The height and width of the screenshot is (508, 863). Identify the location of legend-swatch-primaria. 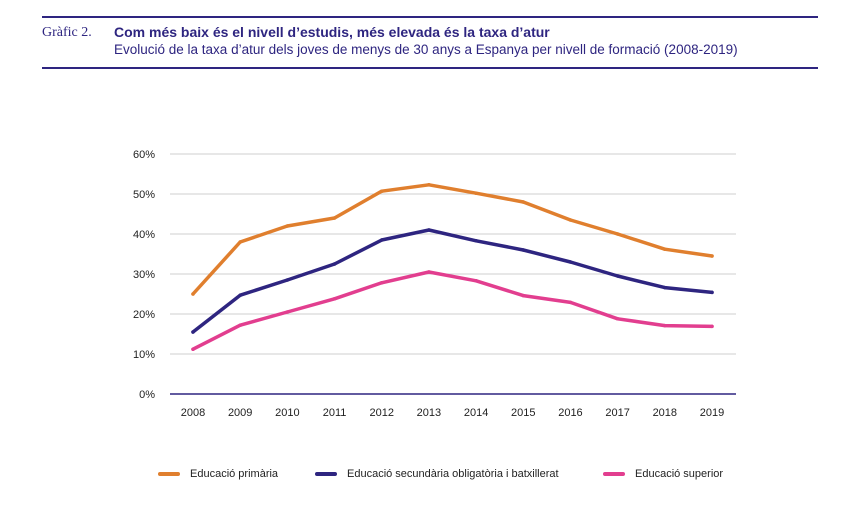
(169, 474).